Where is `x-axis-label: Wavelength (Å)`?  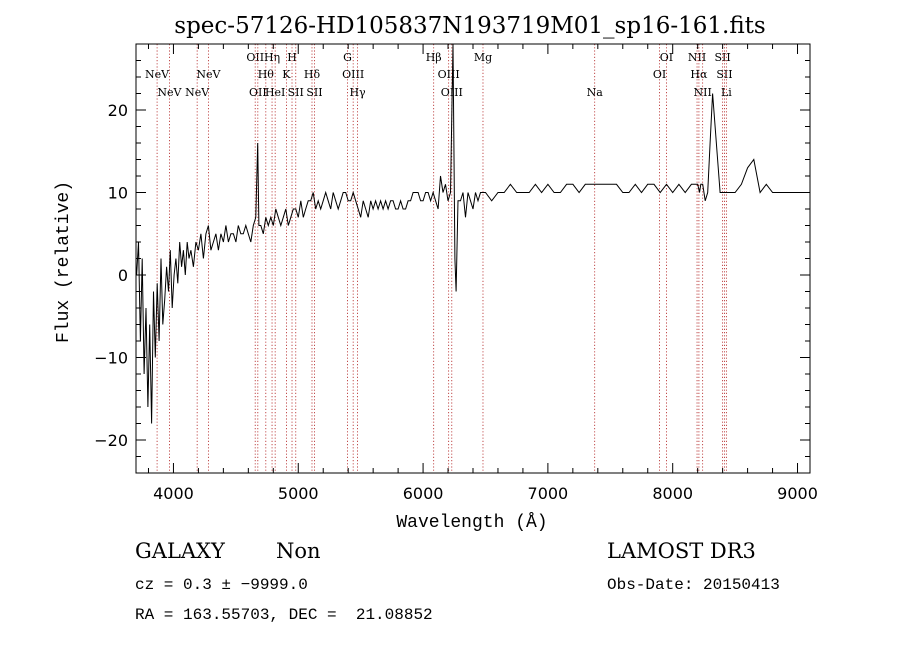
x-axis-label: Wavelength (Å) is located at coordinates (471, 522).